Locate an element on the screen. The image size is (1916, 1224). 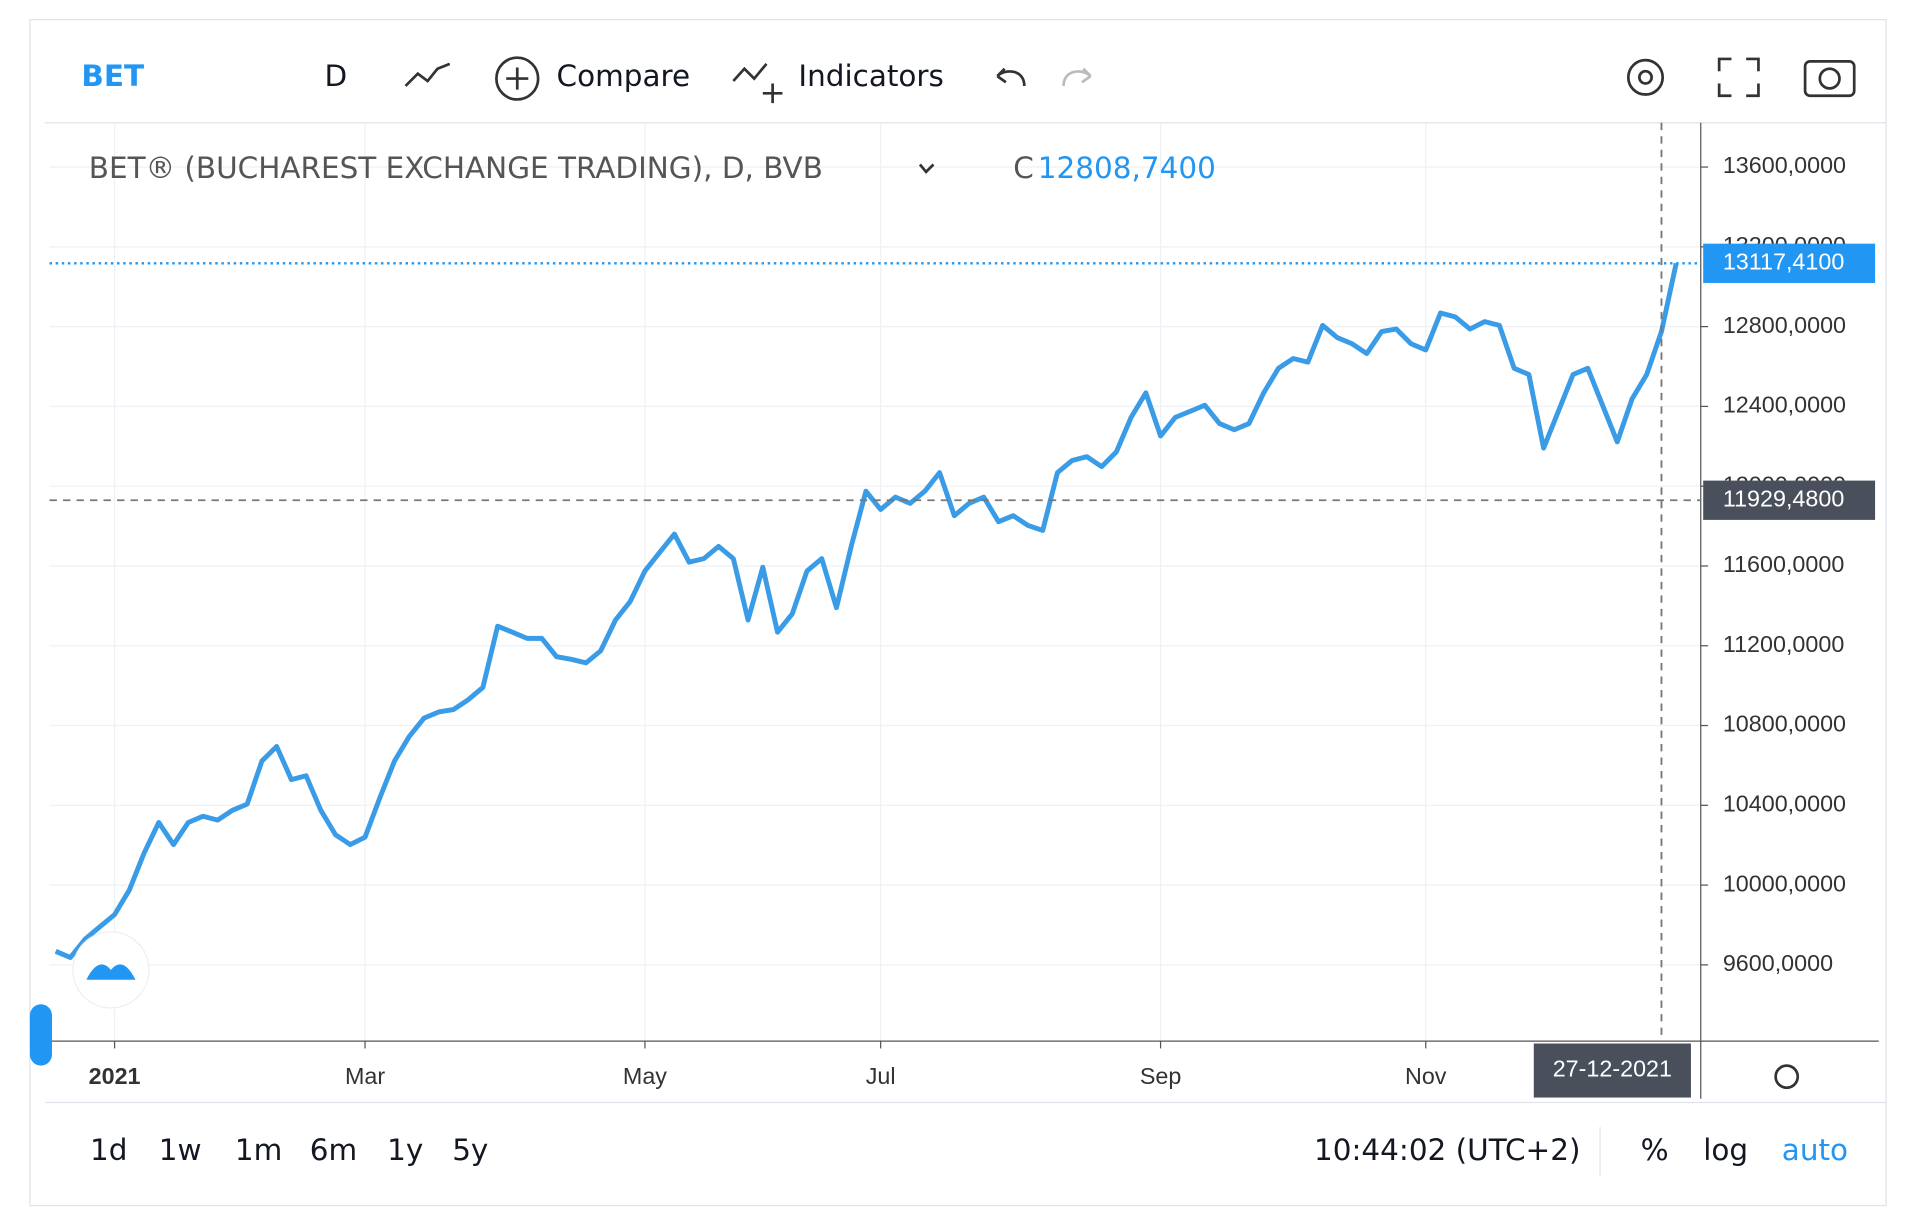
legend-close-prefix: C is located at coordinates (1023, 168).